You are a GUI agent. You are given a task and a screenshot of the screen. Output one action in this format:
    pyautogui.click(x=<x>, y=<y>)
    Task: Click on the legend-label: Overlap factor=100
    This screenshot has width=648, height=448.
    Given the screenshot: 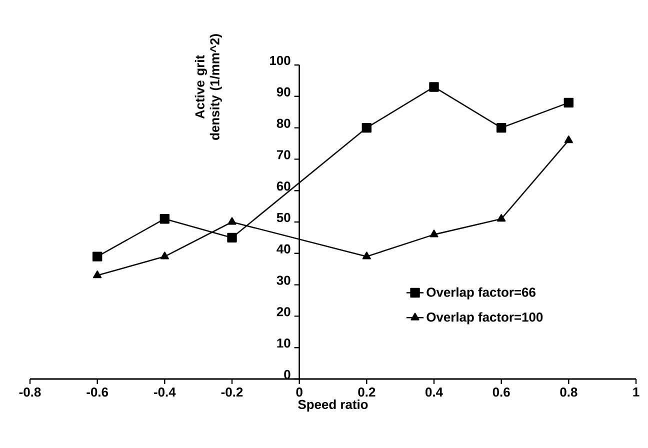 What is the action you would take?
    pyautogui.click(x=484, y=318)
    